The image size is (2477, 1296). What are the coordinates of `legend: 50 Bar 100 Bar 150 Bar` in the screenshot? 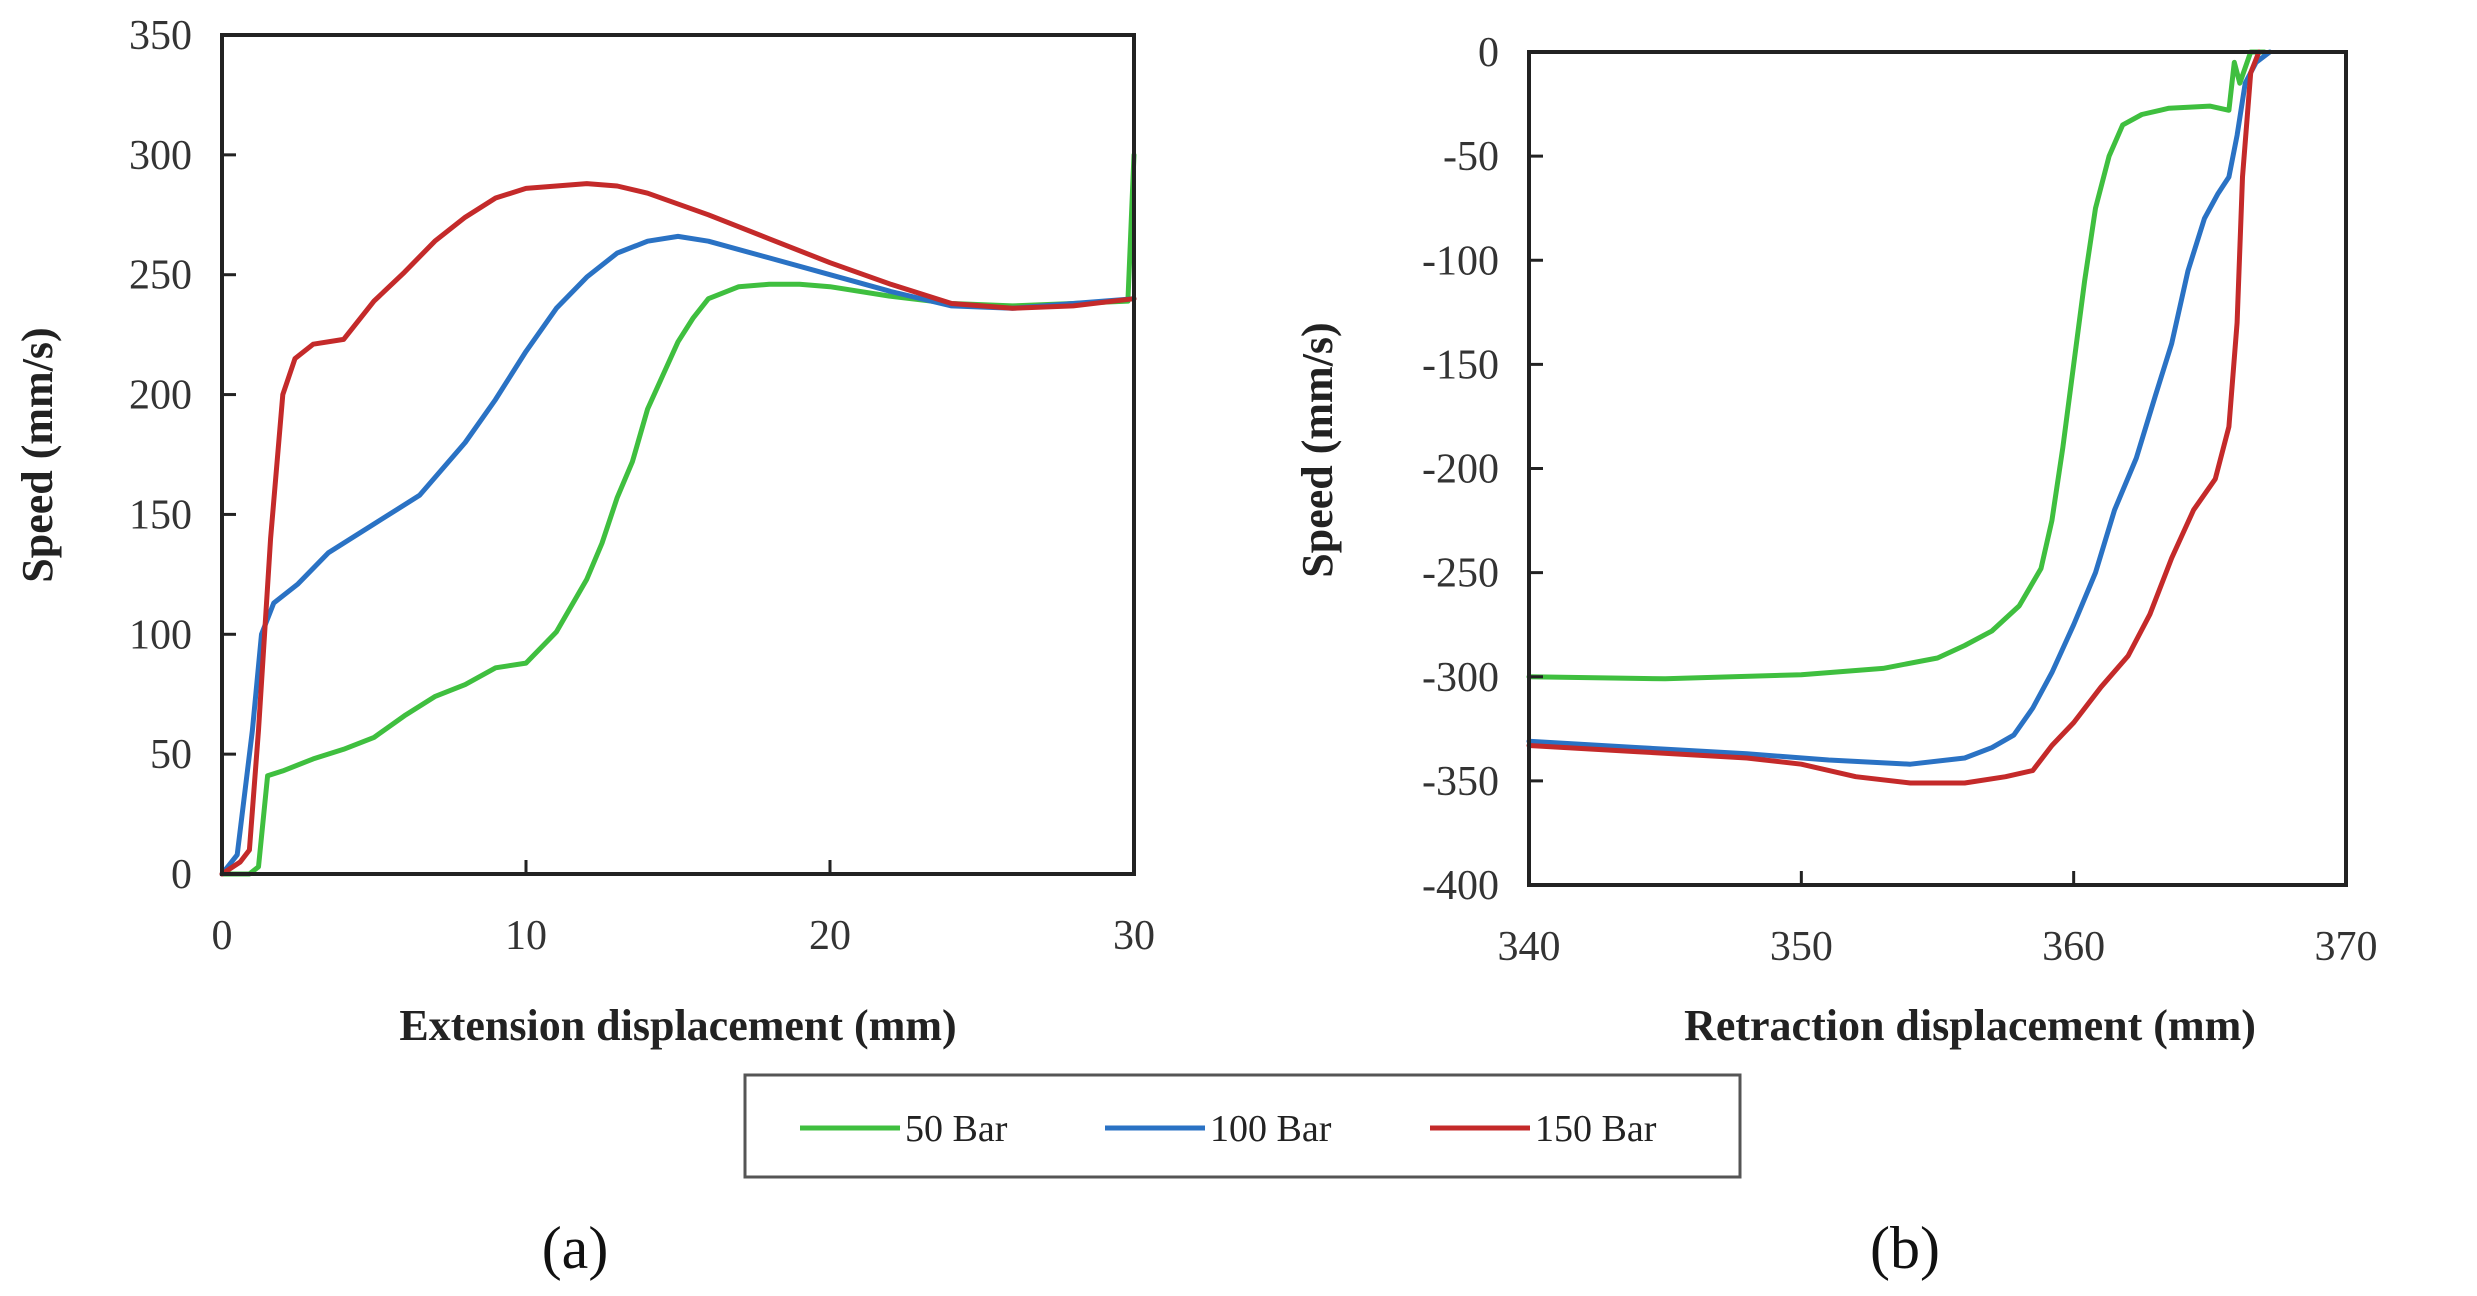 It's located at (1242, 1126).